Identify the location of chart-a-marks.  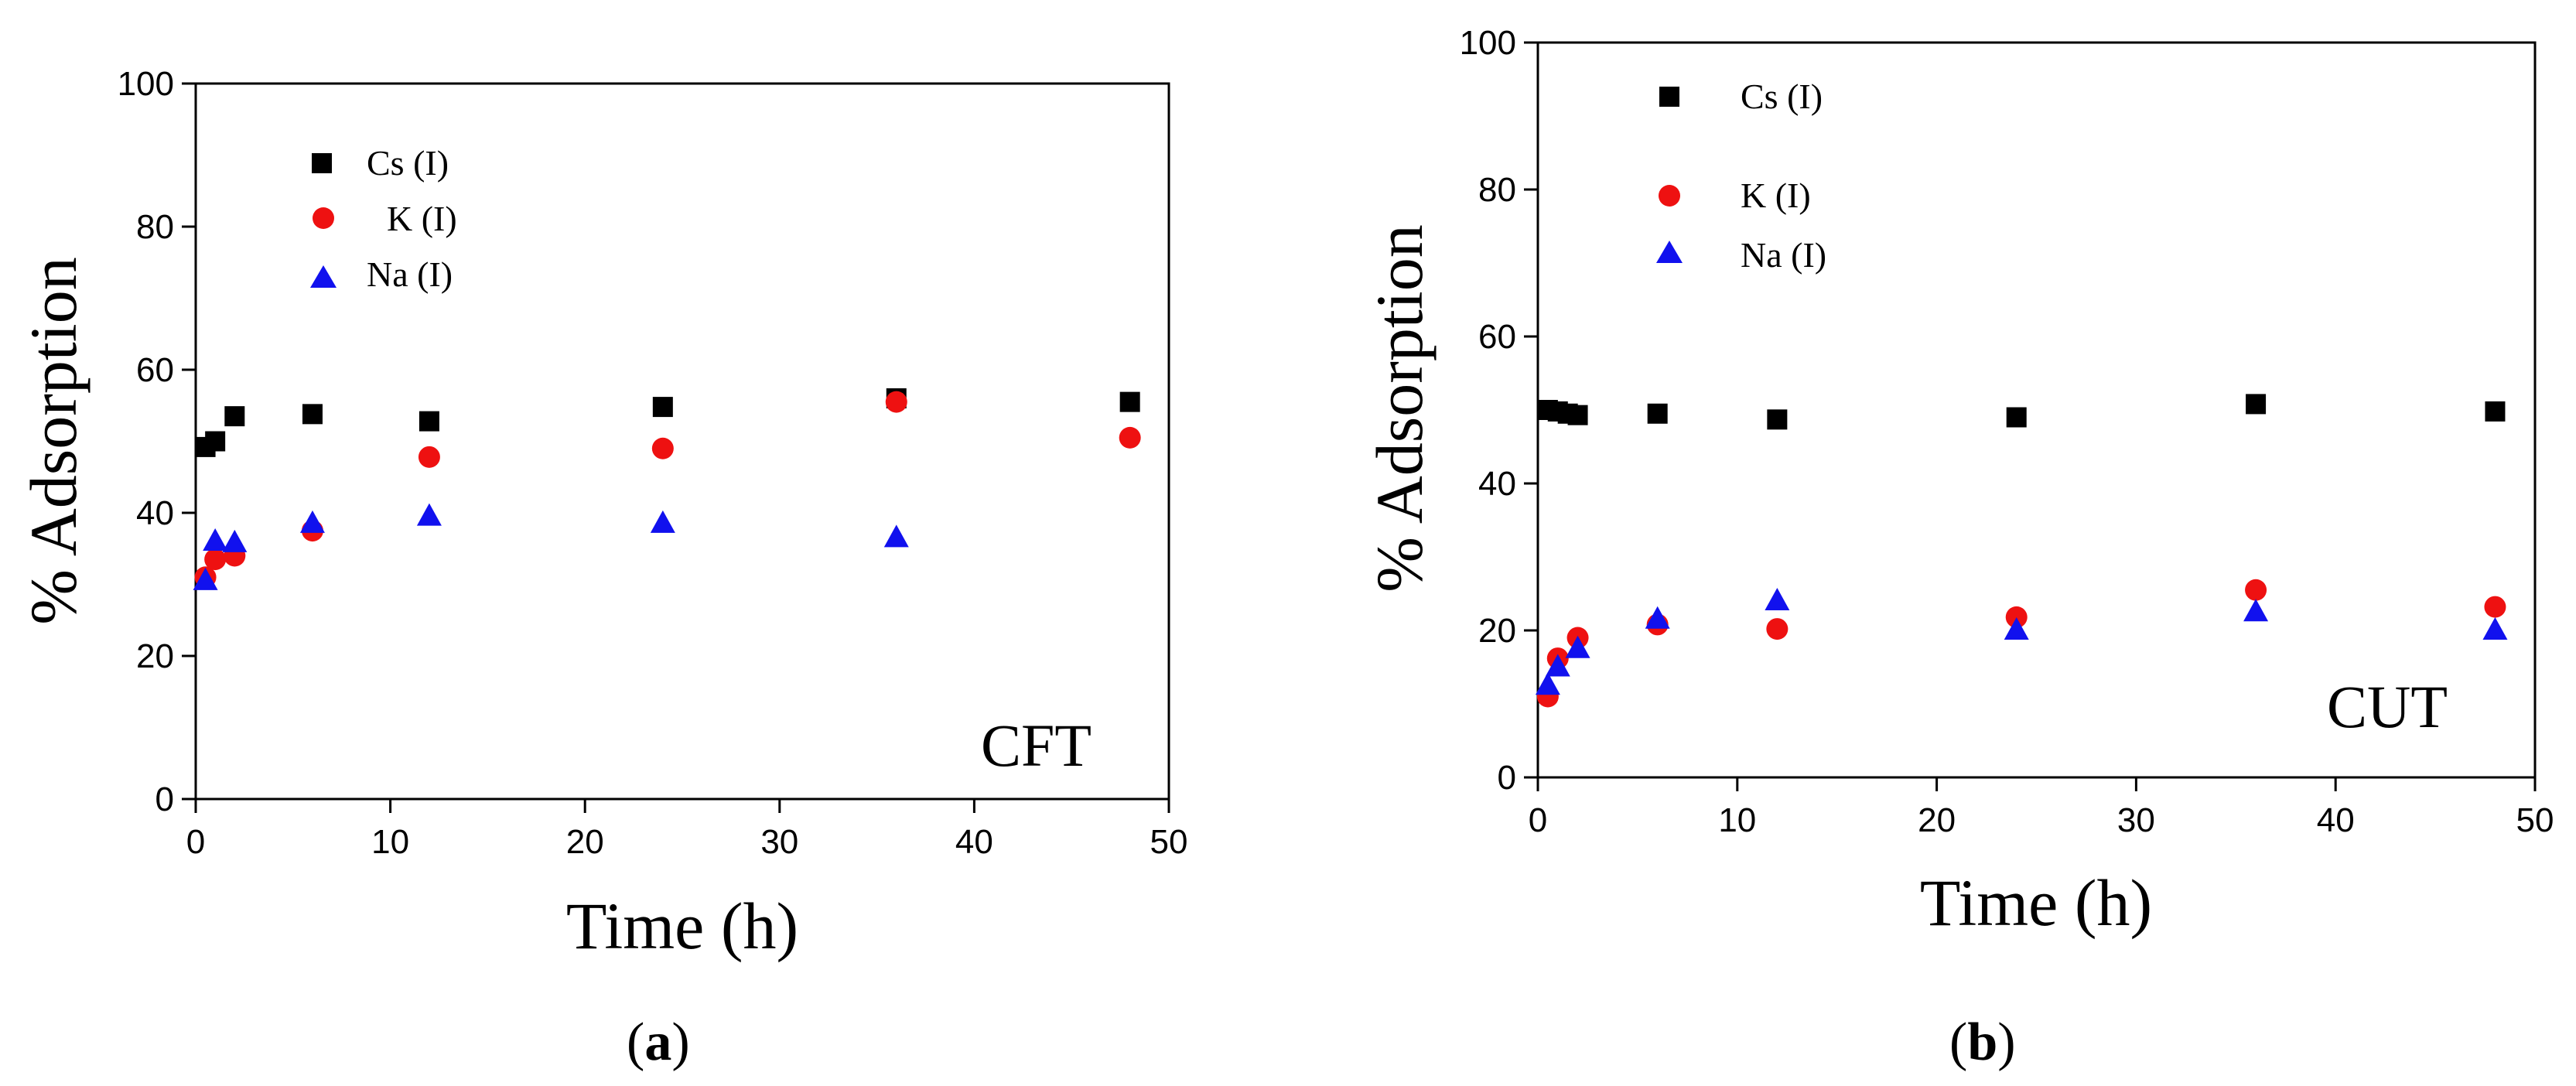
(667, 489).